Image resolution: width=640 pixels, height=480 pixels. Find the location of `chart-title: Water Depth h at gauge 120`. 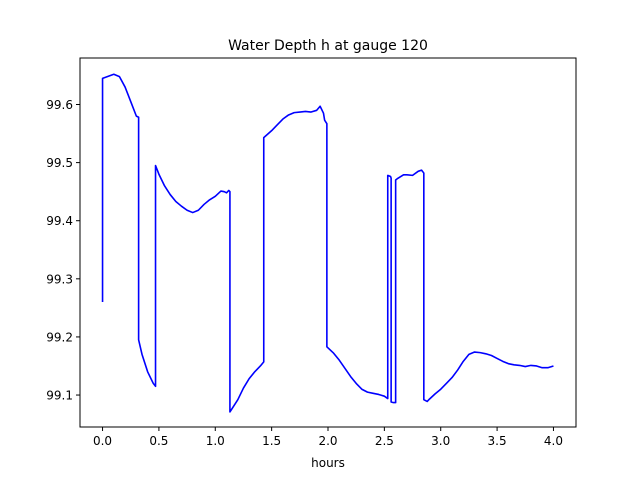

chart-title: Water Depth h at gauge 120 is located at coordinates (328, 46).